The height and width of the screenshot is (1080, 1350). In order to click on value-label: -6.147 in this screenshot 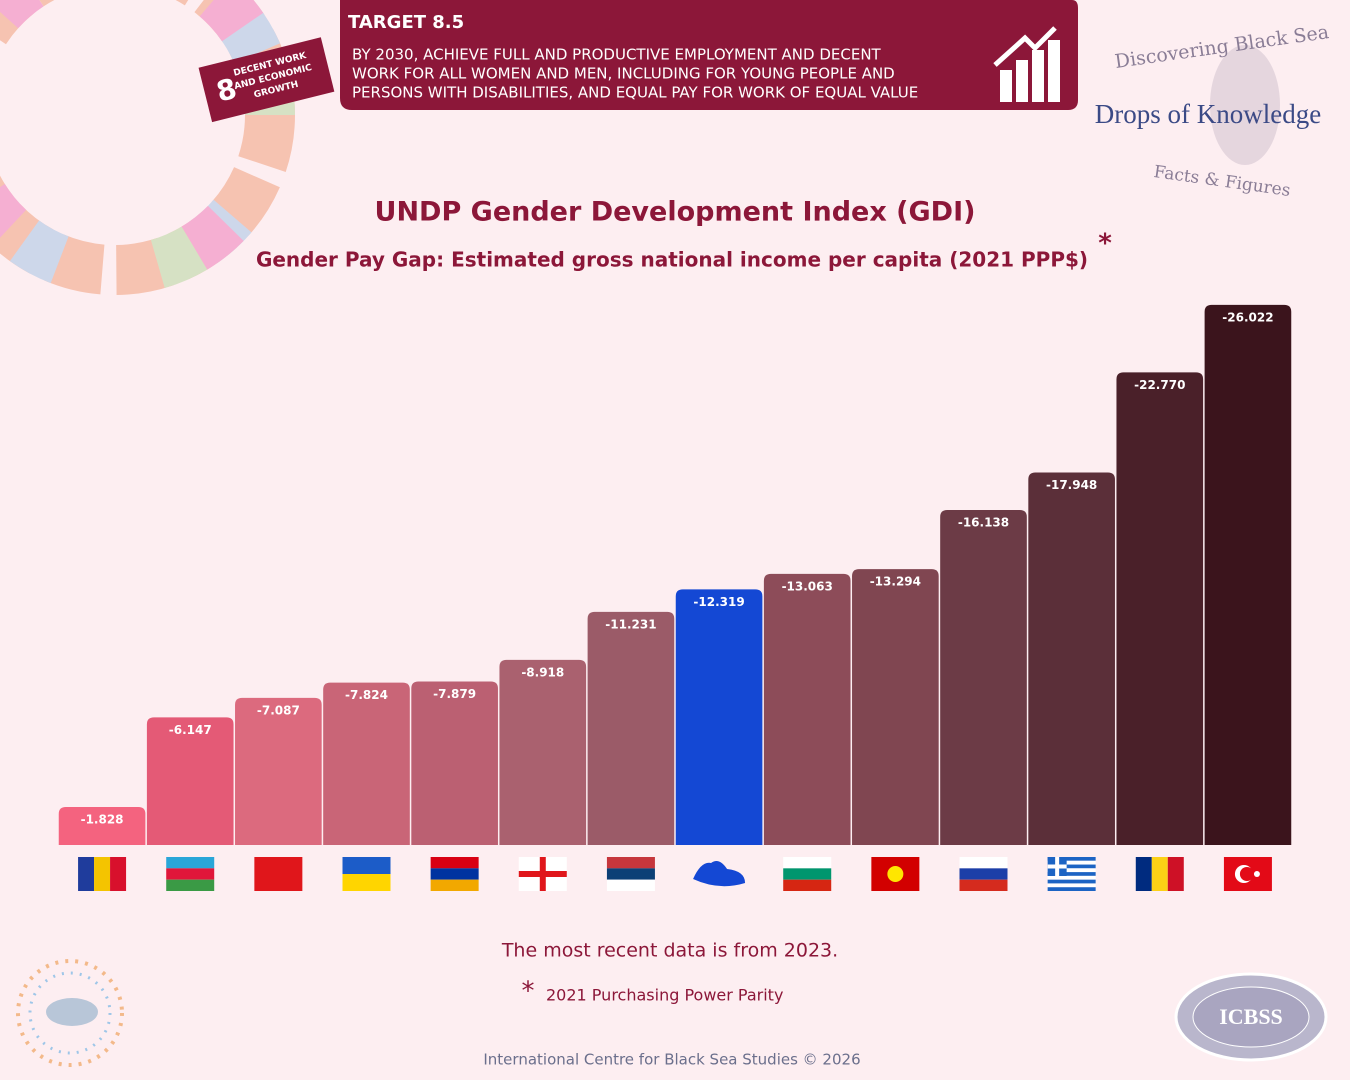, I will do `click(190, 730)`.